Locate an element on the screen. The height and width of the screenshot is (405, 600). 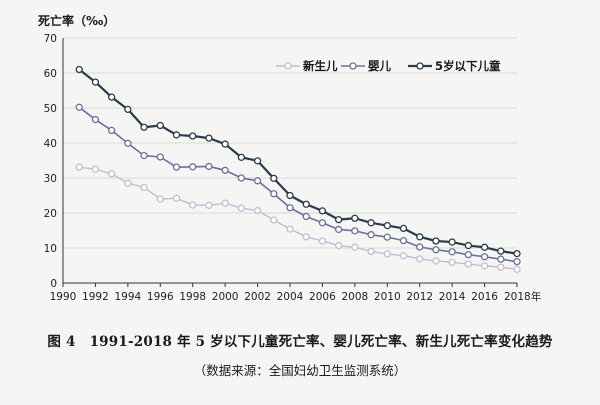
x-tick-label: 2006 is located at coordinates (322, 297).